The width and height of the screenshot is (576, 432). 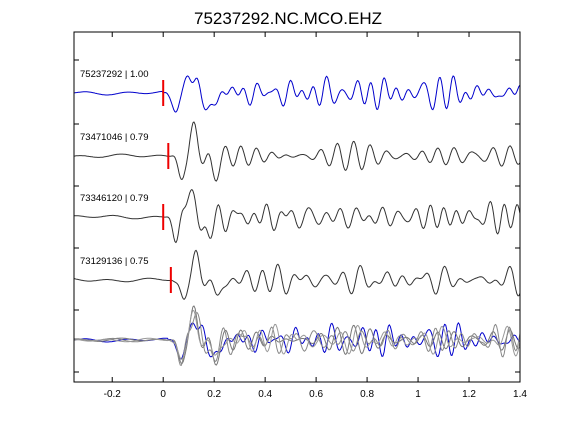 I want to click on x-tick-label: -0.2, so click(x=113, y=394).